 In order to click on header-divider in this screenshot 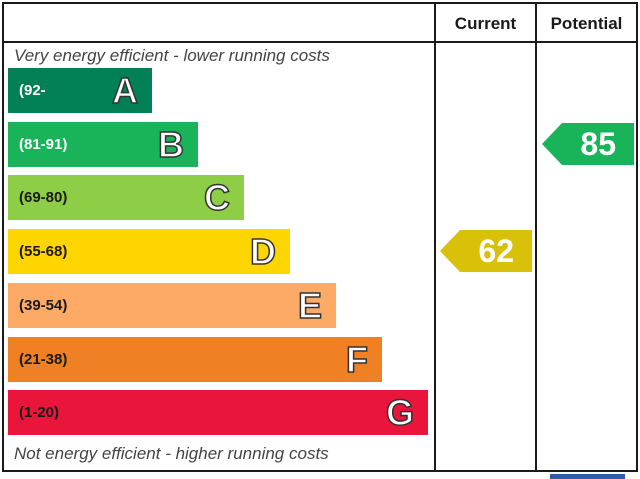, I will do `click(320, 42)`.